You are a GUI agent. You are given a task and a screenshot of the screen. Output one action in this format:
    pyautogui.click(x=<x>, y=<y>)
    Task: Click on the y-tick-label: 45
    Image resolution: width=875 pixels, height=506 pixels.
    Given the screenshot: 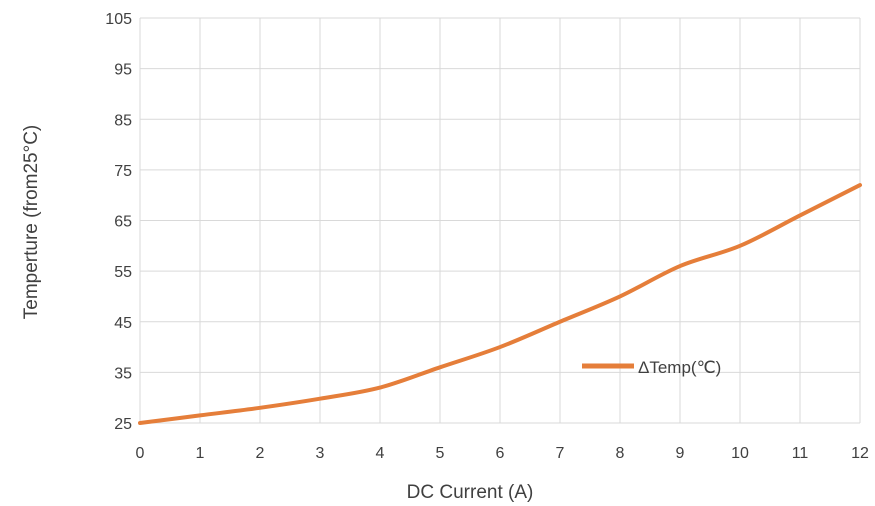 What is the action you would take?
    pyautogui.click(x=123, y=323)
    